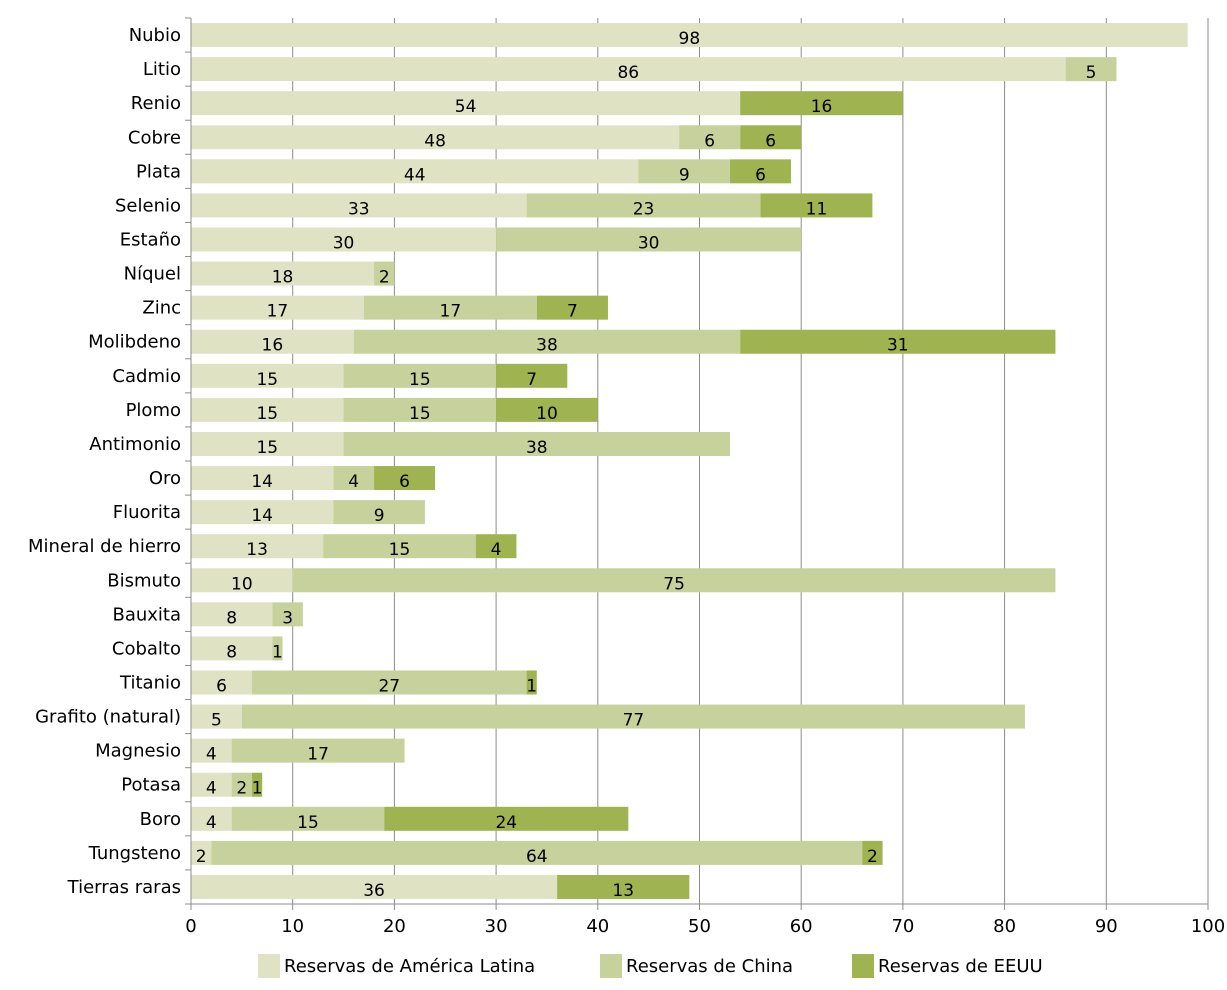 Image resolution: width=1227 pixels, height=990 pixels. What do you see at coordinates (262, 516) in the screenshot?
I see `data-label: 14` at bounding box center [262, 516].